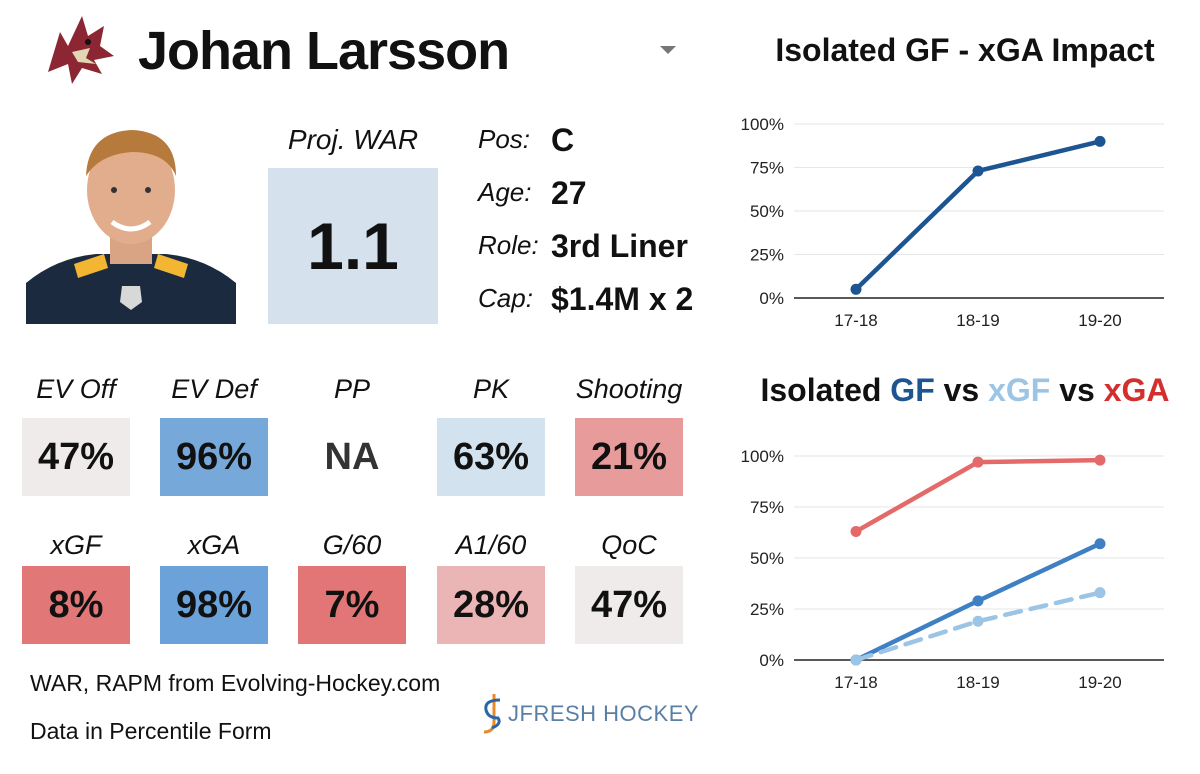  Describe the element at coordinates (151, 731) in the screenshot. I see `percentile-note: Data in Percentile Form` at that location.